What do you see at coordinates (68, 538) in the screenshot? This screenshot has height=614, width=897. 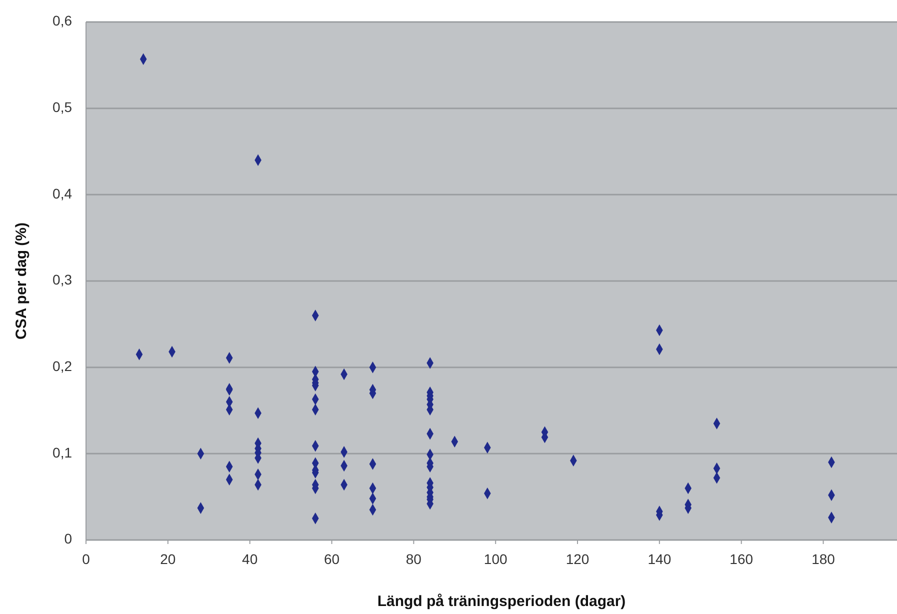 I see `y-tick-label: 0` at bounding box center [68, 538].